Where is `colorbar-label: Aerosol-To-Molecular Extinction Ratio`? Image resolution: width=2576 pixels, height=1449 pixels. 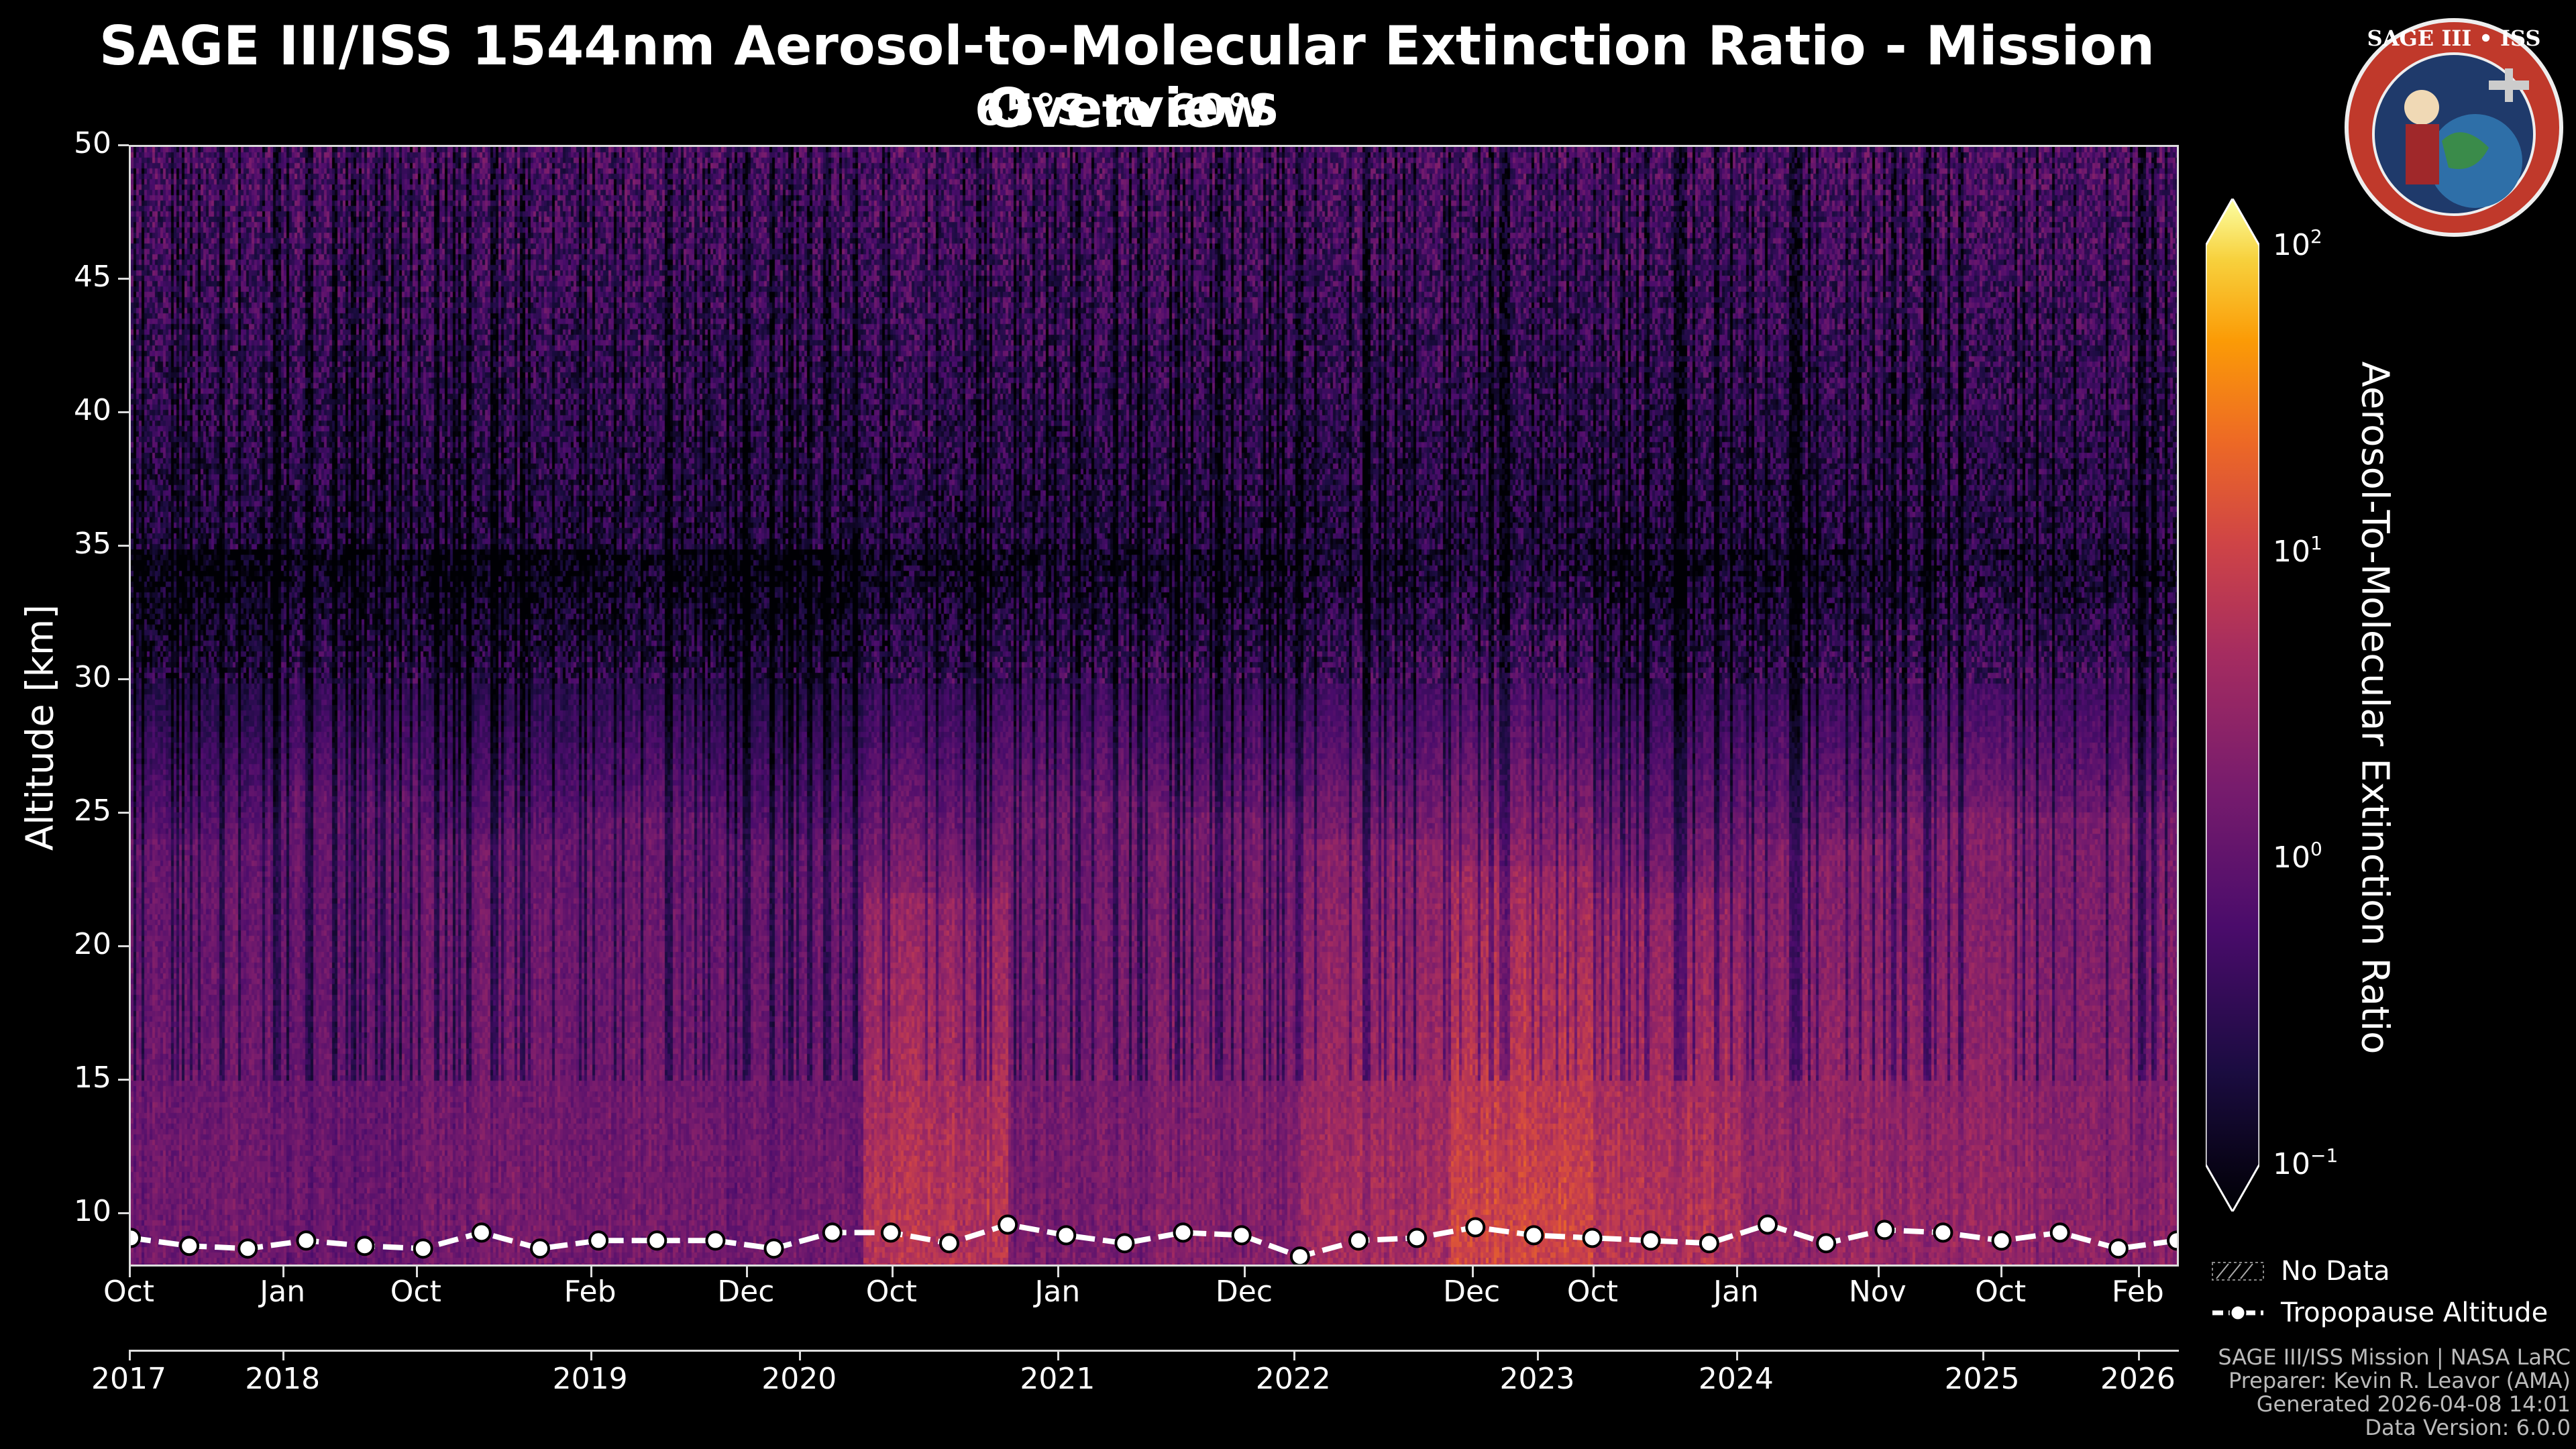 colorbar-label: Aerosol-To-Molecular Extinction Ratio is located at coordinates (2375, 708).